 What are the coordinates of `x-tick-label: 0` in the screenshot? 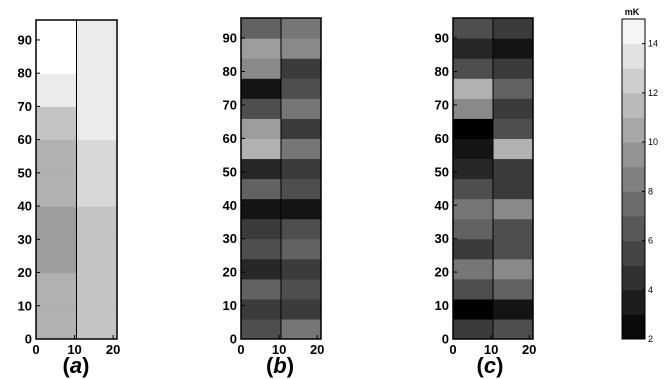 It's located at (240, 349).